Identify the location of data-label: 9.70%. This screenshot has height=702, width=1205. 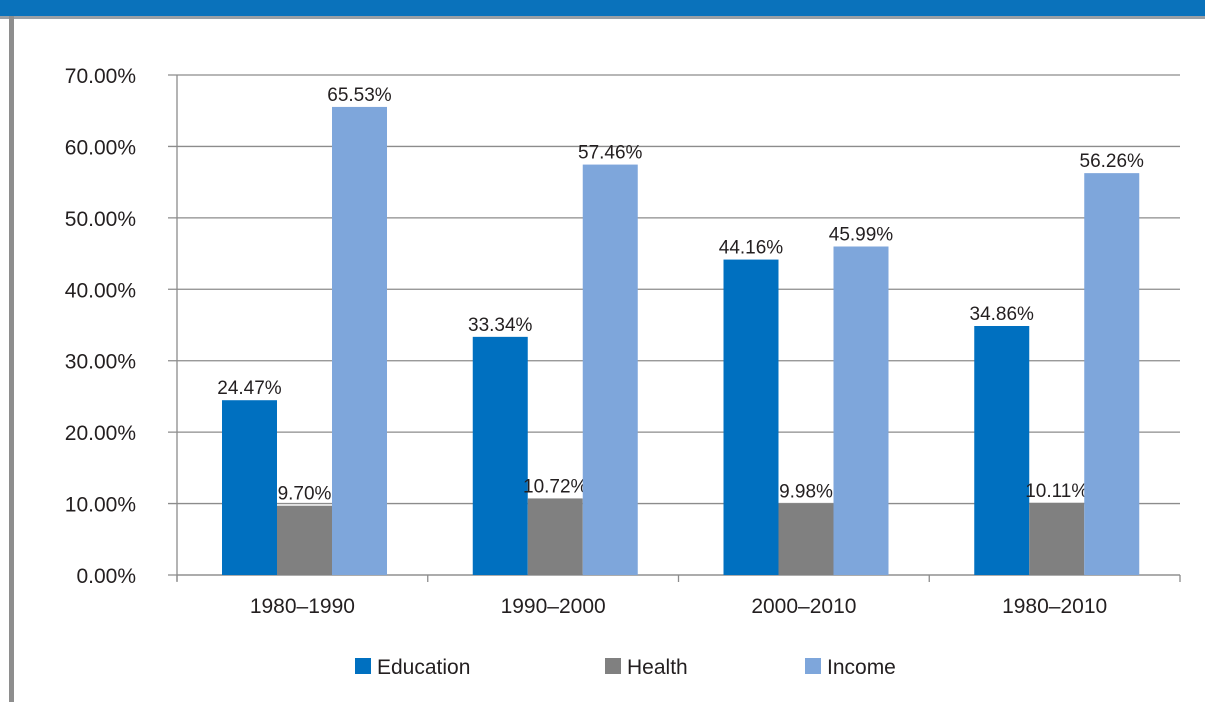
(305, 494).